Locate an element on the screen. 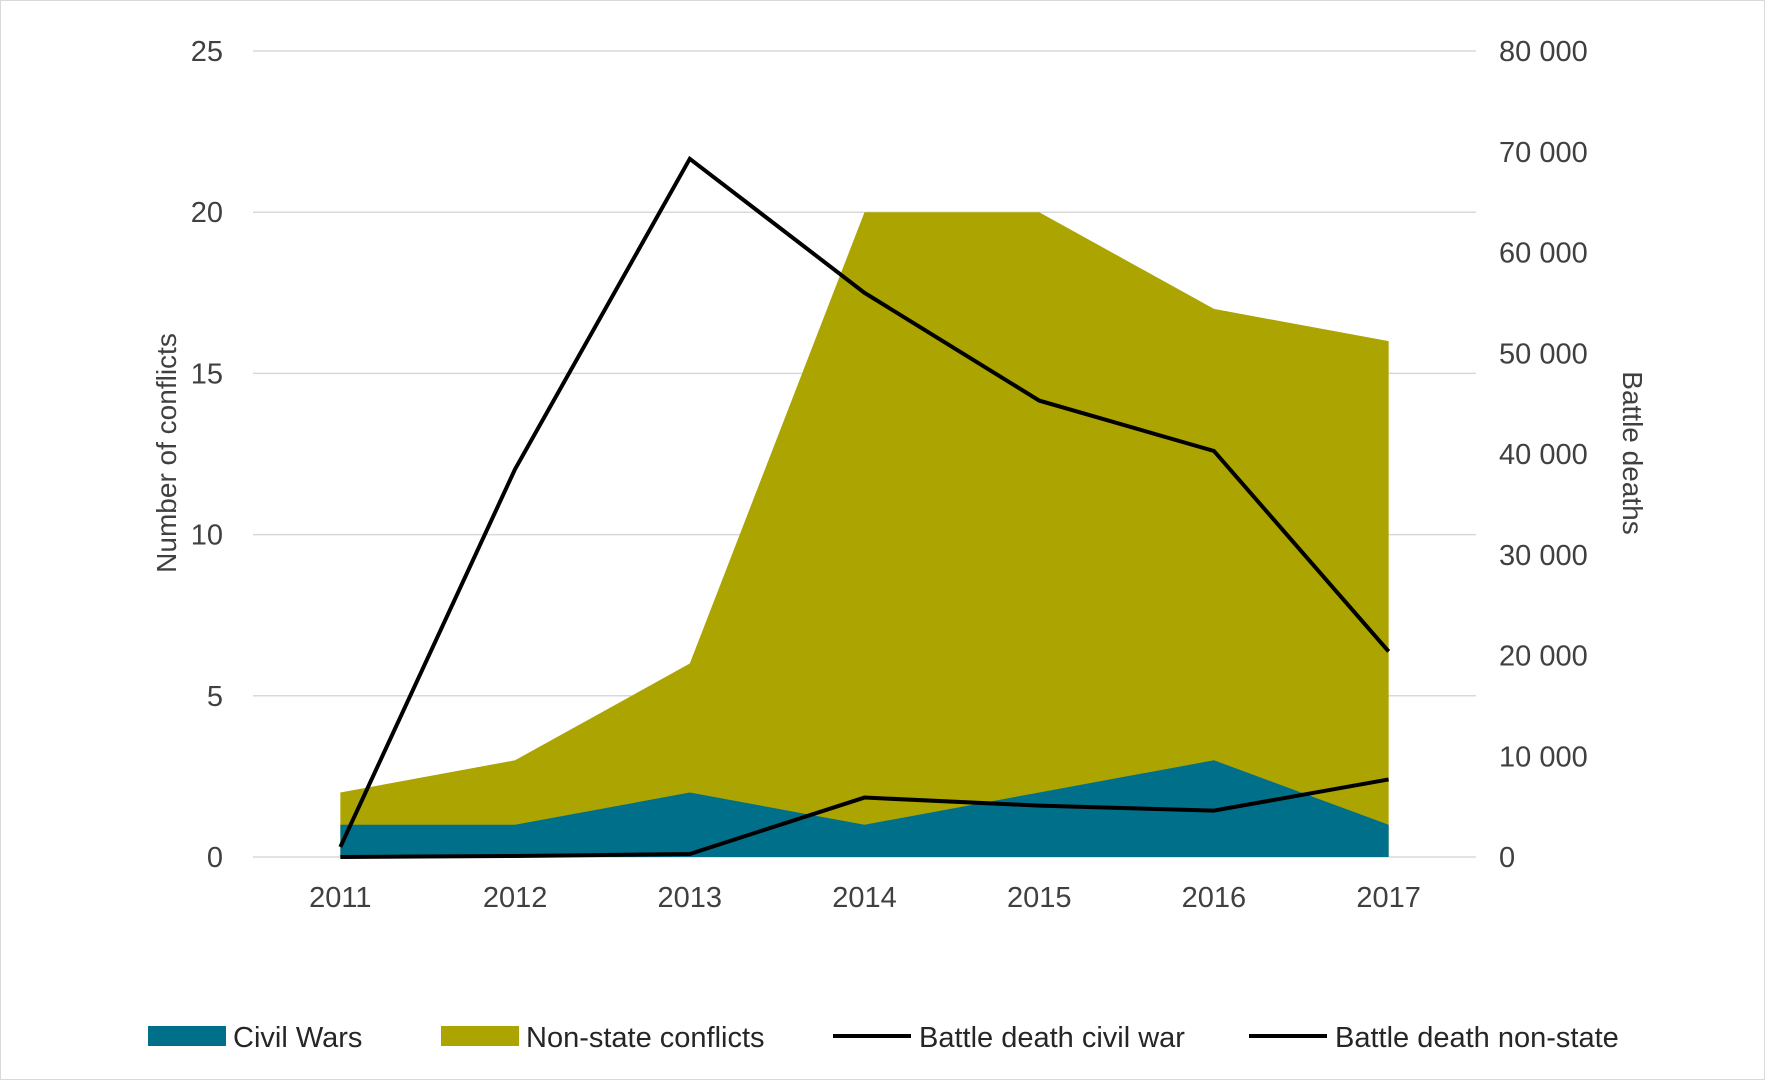 The width and height of the screenshot is (1765, 1080). legend-item-battle-death-non-state: Battle death non-state is located at coordinates (1434, 1038).